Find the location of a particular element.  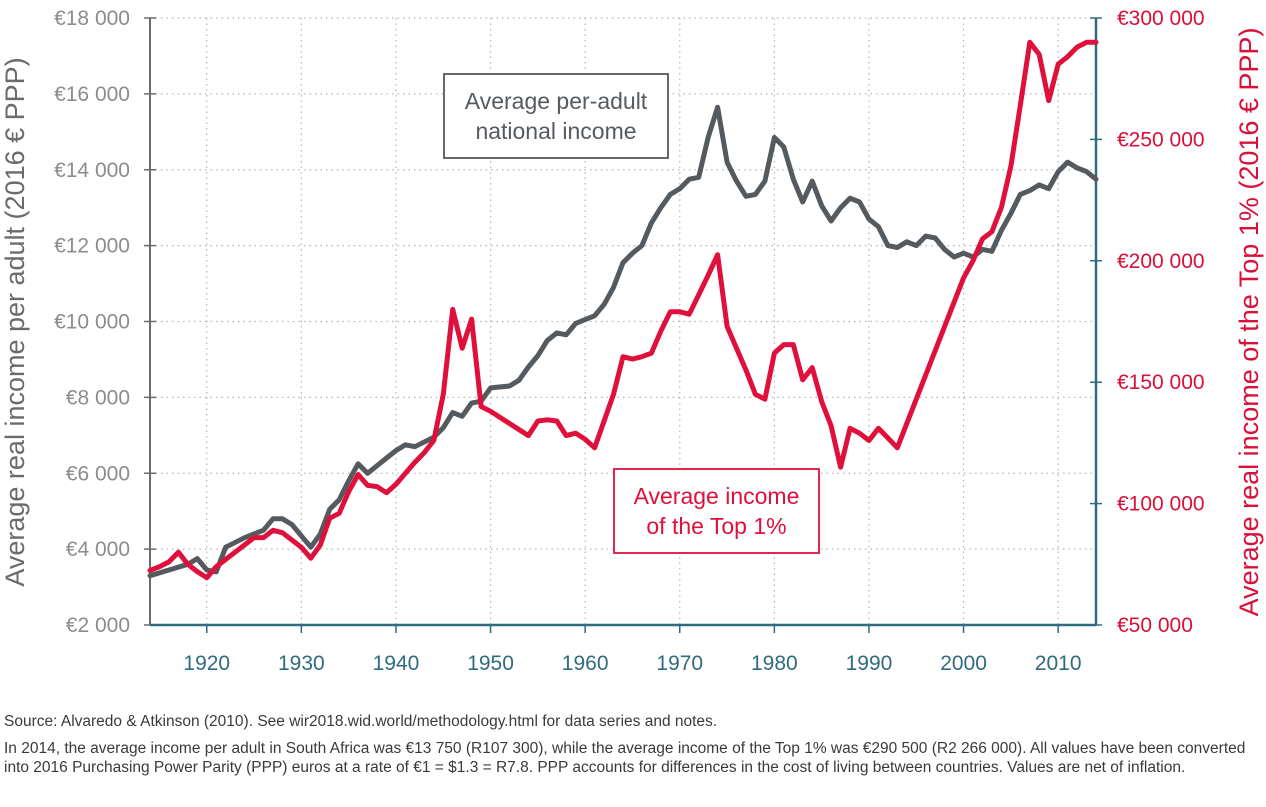

right-tick-label: €300 000 is located at coordinates (1161, 18).